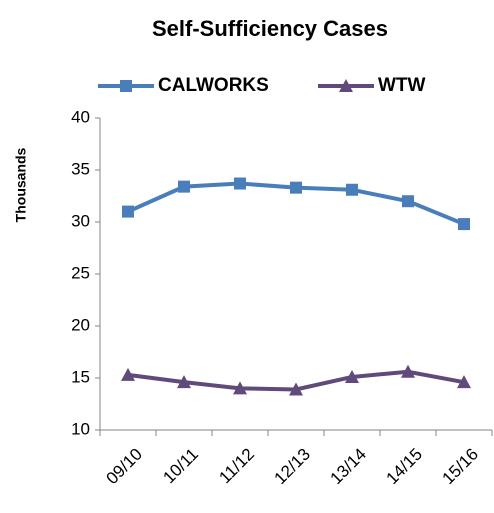 This screenshot has width=494, height=513. What do you see at coordinates (21, 184) in the screenshot?
I see `y-axis-label: Thousands` at bounding box center [21, 184].